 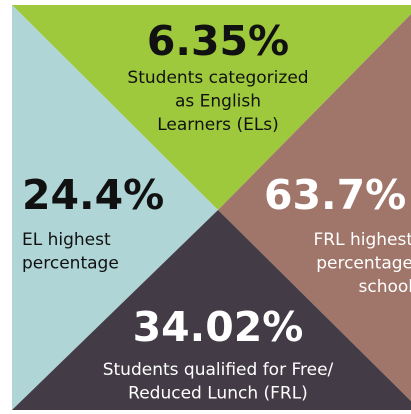 What do you see at coordinates (218, 394) in the screenshot?
I see `caption-line: Reduced Lunch (FRL)` at bounding box center [218, 394].